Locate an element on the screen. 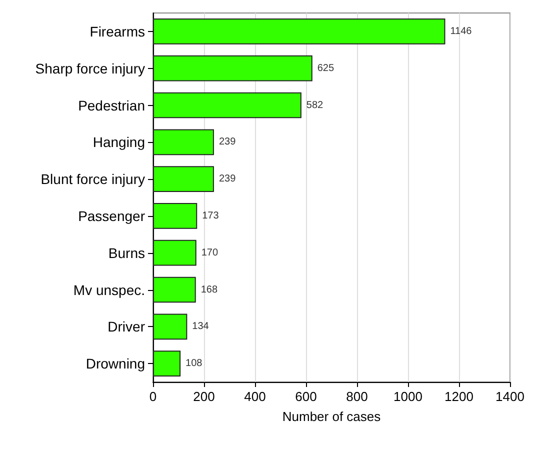  x-tick-label: 0 is located at coordinates (153, 396).